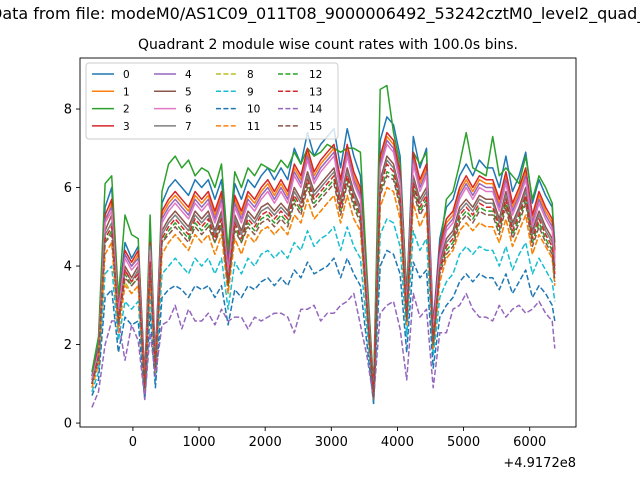  I want to click on x-tick-label: 6000, so click(529, 442).